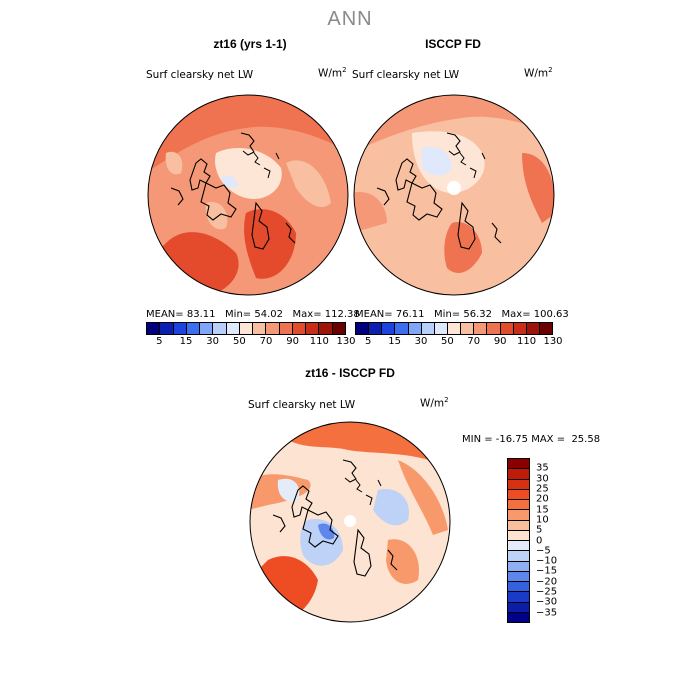 Image resolution: width=700 pixels, height=700 pixels. I want to click on colorbar-tick-label: 10, so click(542, 520).